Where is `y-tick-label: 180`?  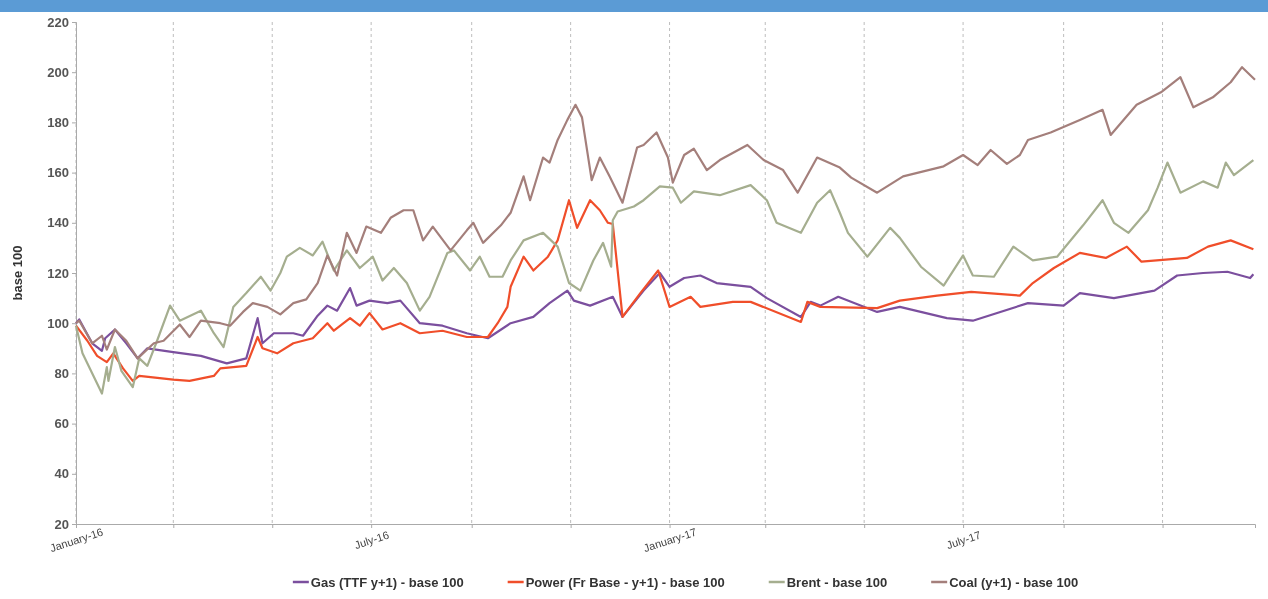
y-tick-label: 180 is located at coordinates (58, 123).